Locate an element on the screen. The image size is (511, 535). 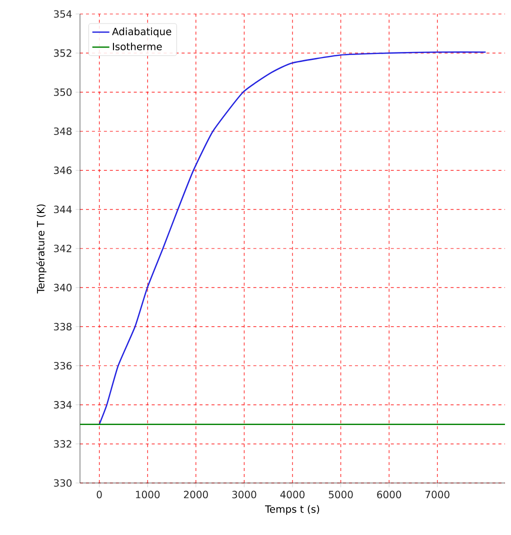
y-tick-label: 350 is located at coordinates (63, 92).